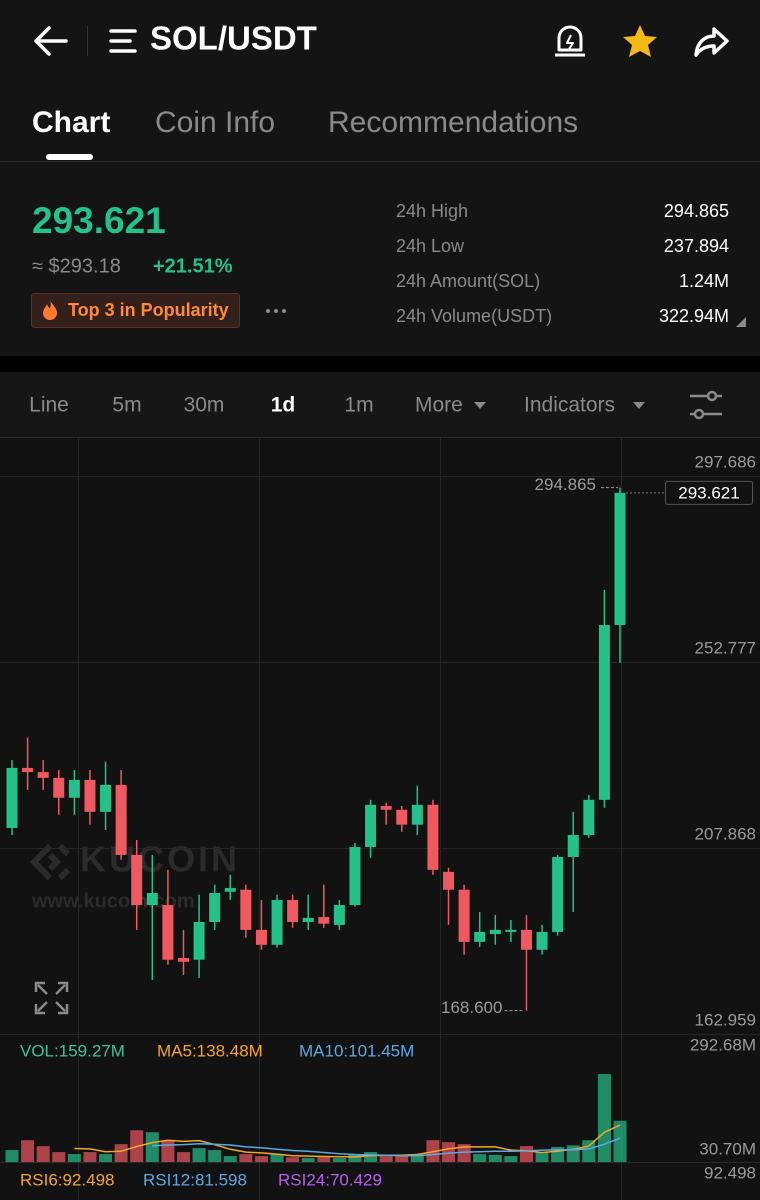 The image size is (760, 1200). I want to click on more-dots, so click(276, 311).